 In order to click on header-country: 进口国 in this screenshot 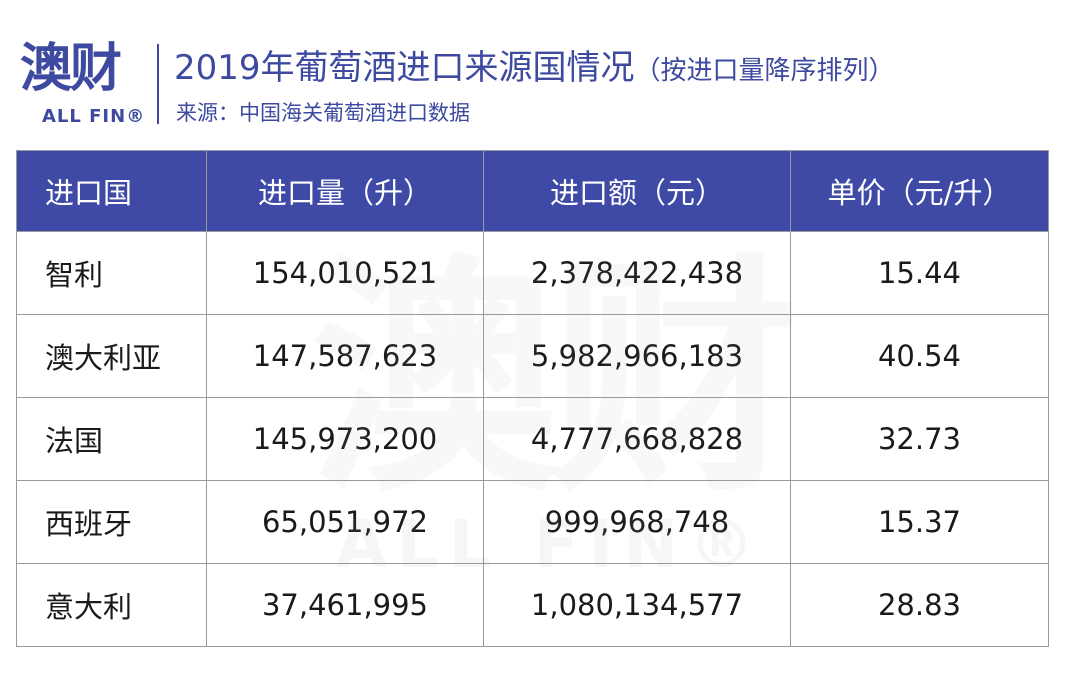, I will do `click(111, 191)`.